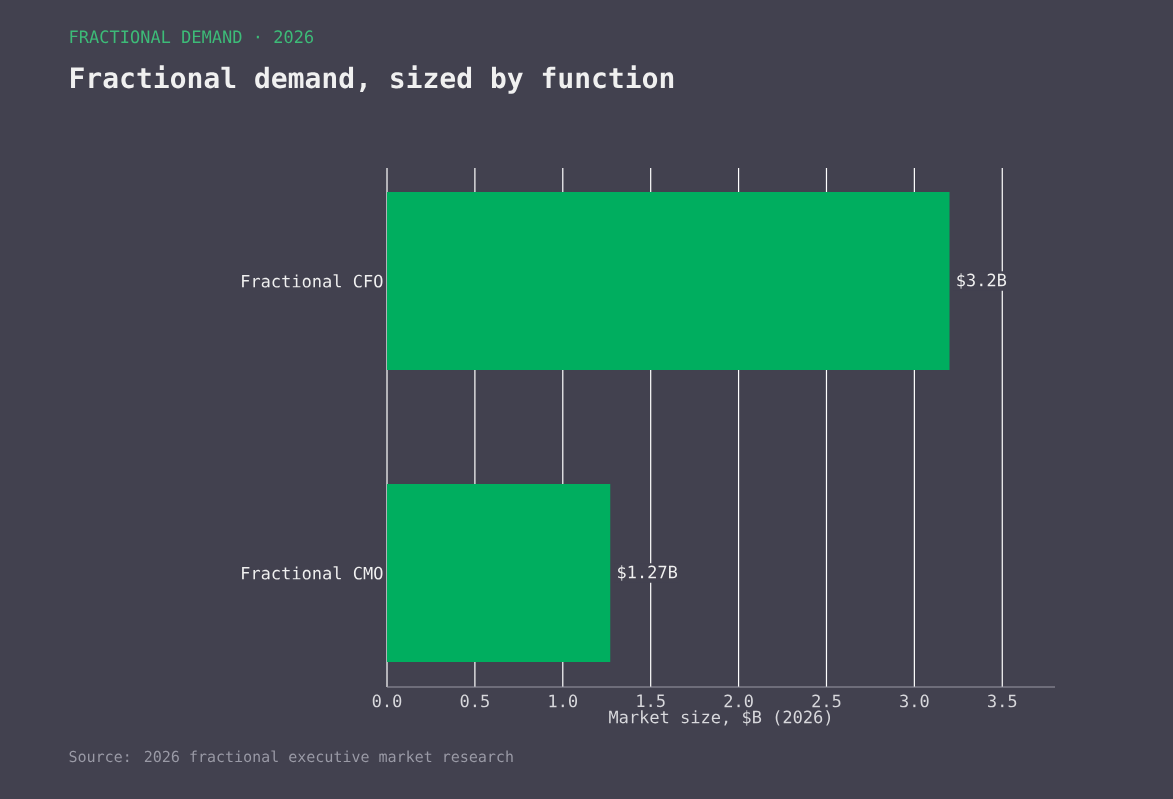  What do you see at coordinates (1002, 701) in the screenshot?
I see `x-tick-label: 3.5` at bounding box center [1002, 701].